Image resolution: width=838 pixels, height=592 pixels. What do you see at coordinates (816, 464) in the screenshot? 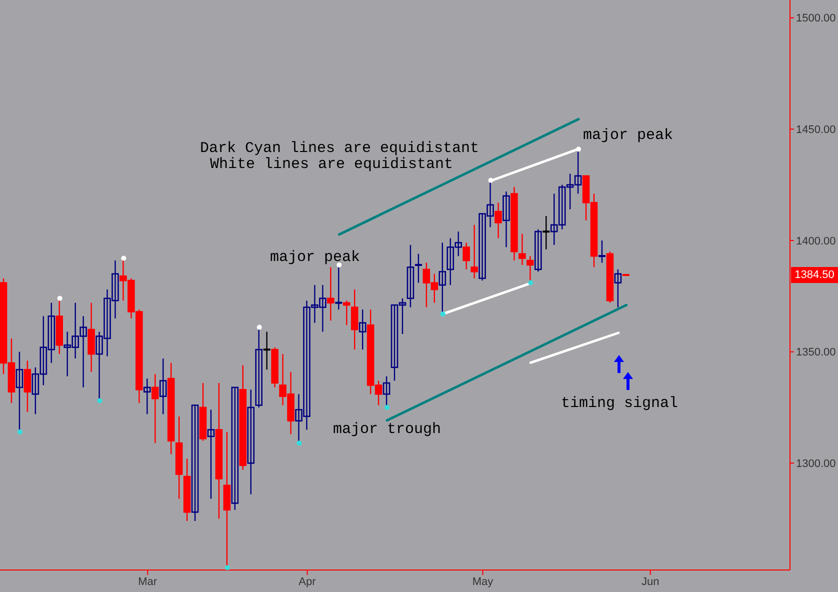
I see `y-tick-label: 1300.00` at bounding box center [816, 464].